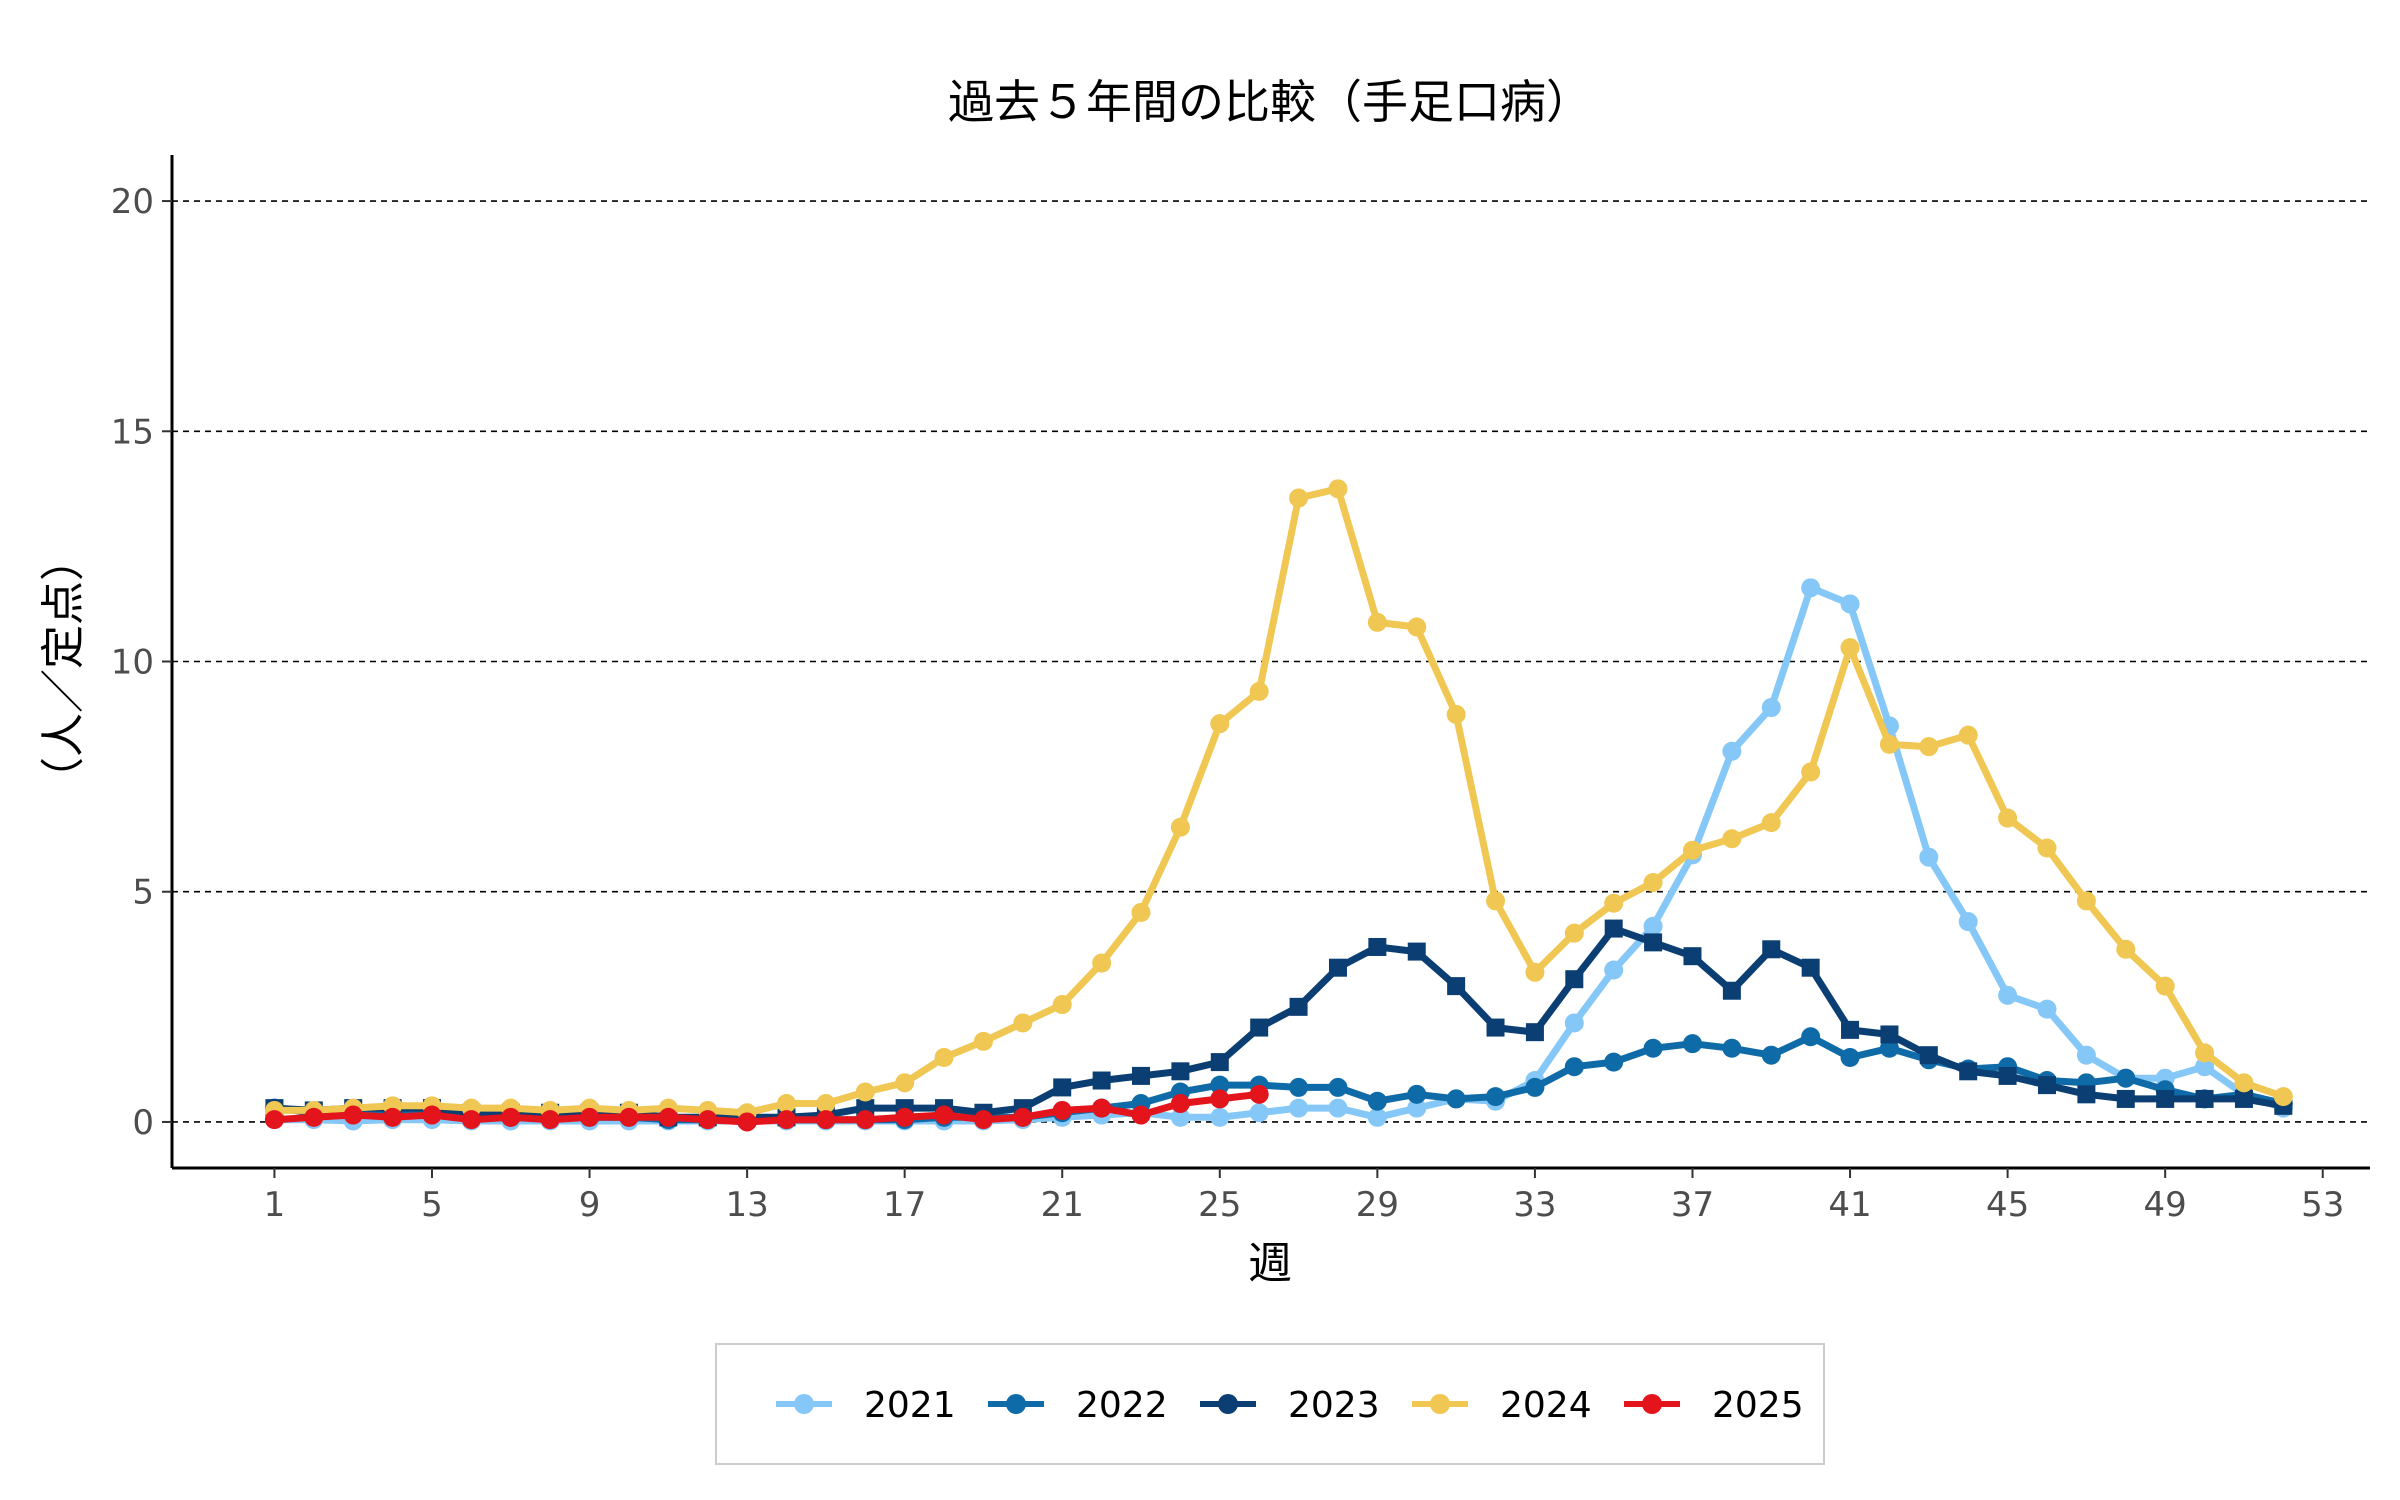 The height and width of the screenshot is (1500, 2400). What do you see at coordinates (132, 432) in the screenshot?
I see `y-tick-label: 15` at bounding box center [132, 432].